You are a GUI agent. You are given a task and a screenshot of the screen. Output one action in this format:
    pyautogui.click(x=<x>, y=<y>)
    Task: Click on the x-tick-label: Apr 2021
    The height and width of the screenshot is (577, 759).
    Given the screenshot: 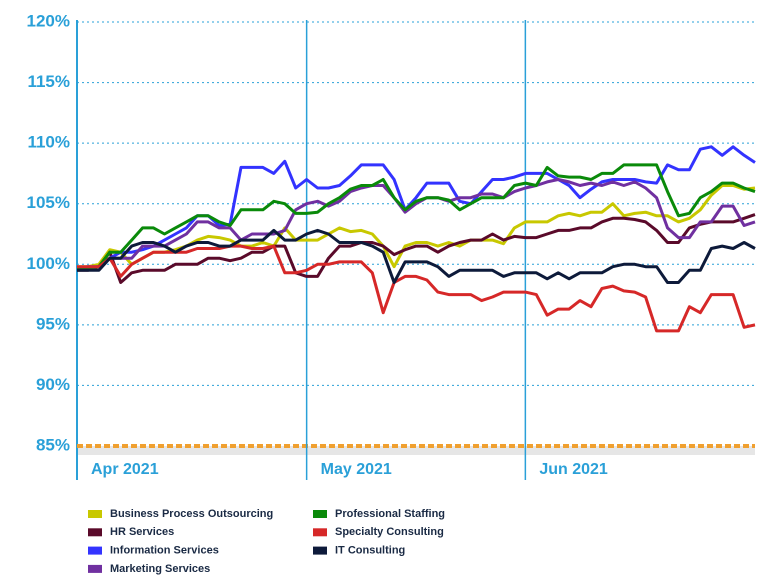 What is the action you would take?
    pyautogui.click(x=125, y=469)
    